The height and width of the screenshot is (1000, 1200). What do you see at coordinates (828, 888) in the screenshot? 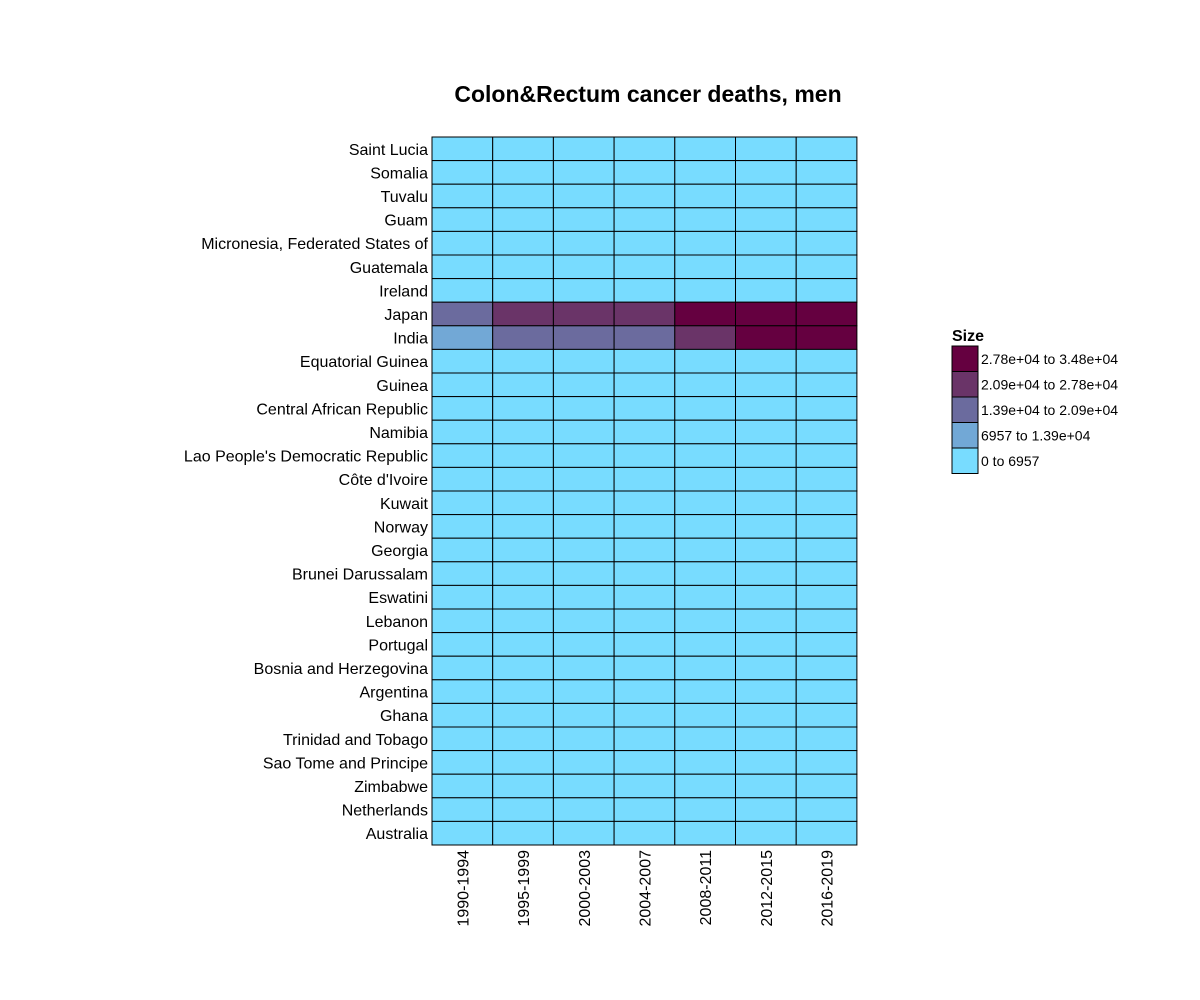
I see `x-tick-label: 2016-2019` at bounding box center [828, 888].